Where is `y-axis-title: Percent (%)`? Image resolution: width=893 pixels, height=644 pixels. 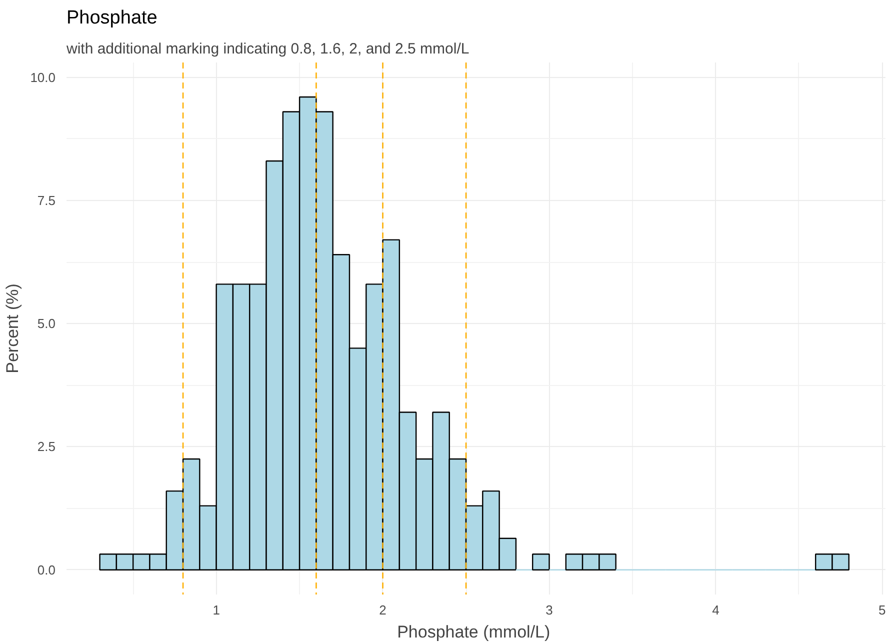 y-axis-title: Percent (%) is located at coordinates (12, 329).